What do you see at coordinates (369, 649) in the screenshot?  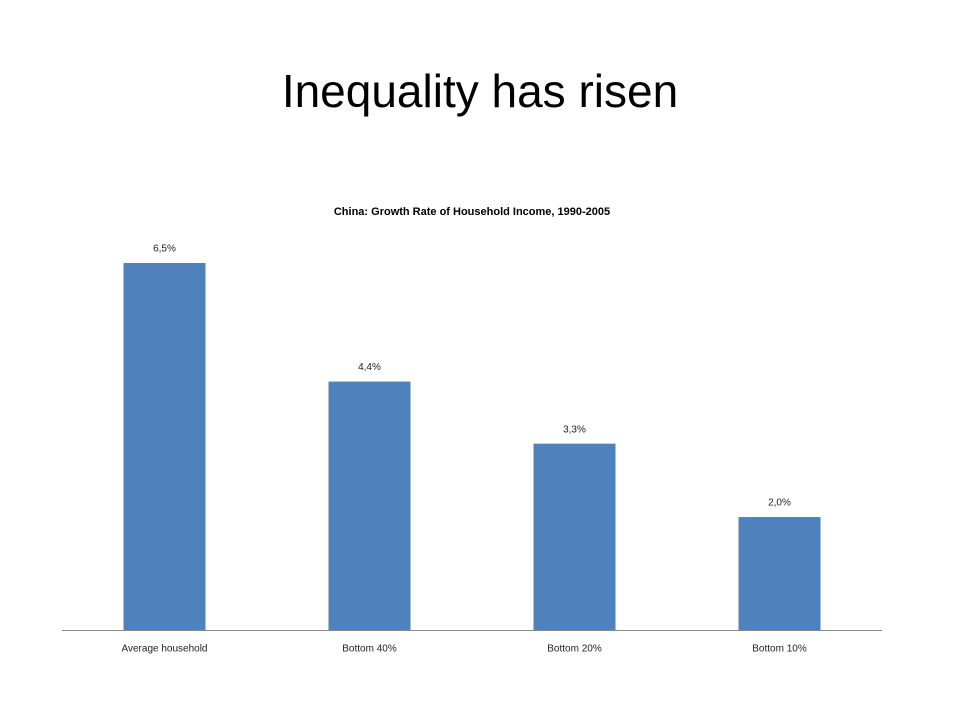 I see `x-tick-label: Bottom 40%` at bounding box center [369, 649].